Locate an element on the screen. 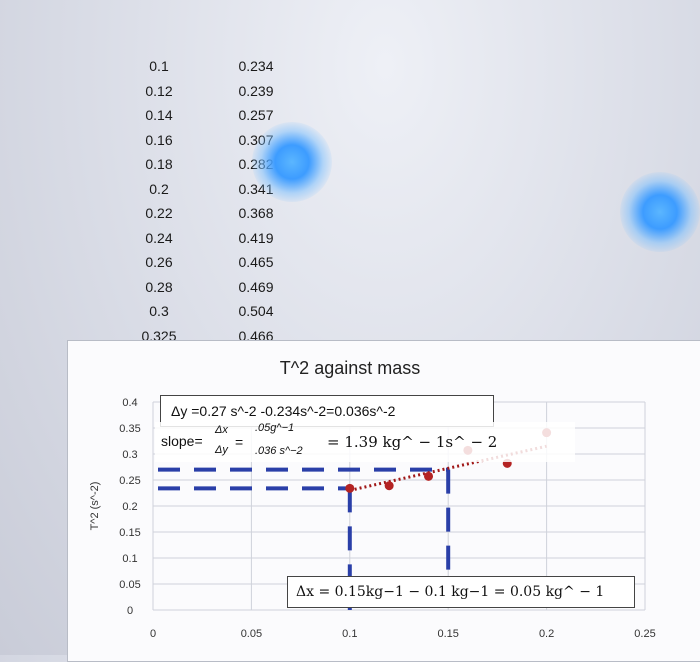 Image resolution: width=700 pixels, height=662 pixels. table-cell-t2: 0.469 is located at coordinates (256, 286).